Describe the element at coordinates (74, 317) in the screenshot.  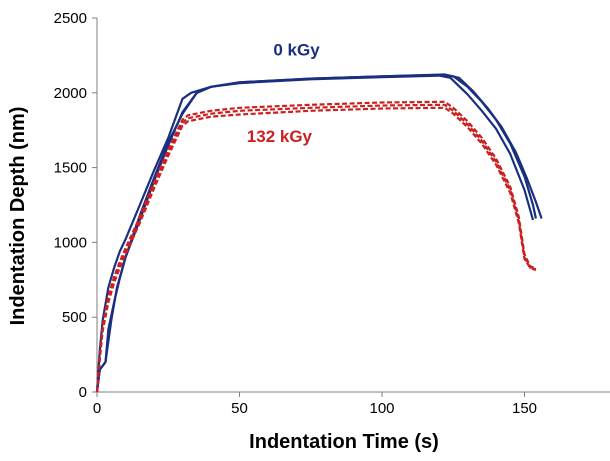
I see `y-tick-label: 500` at that location.